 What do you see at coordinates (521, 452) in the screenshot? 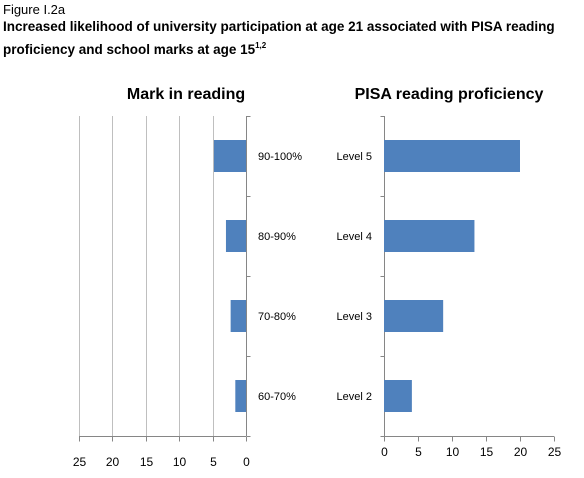
I see `panel2-x-tick-label: 20` at bounding box center [521, 452].